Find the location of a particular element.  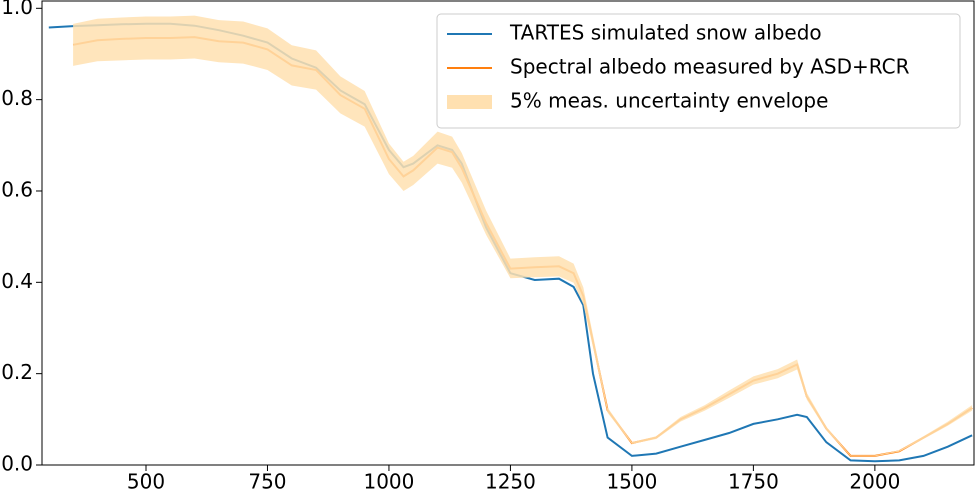

x-tick-label: 500 is located at coordinates (146, 481).